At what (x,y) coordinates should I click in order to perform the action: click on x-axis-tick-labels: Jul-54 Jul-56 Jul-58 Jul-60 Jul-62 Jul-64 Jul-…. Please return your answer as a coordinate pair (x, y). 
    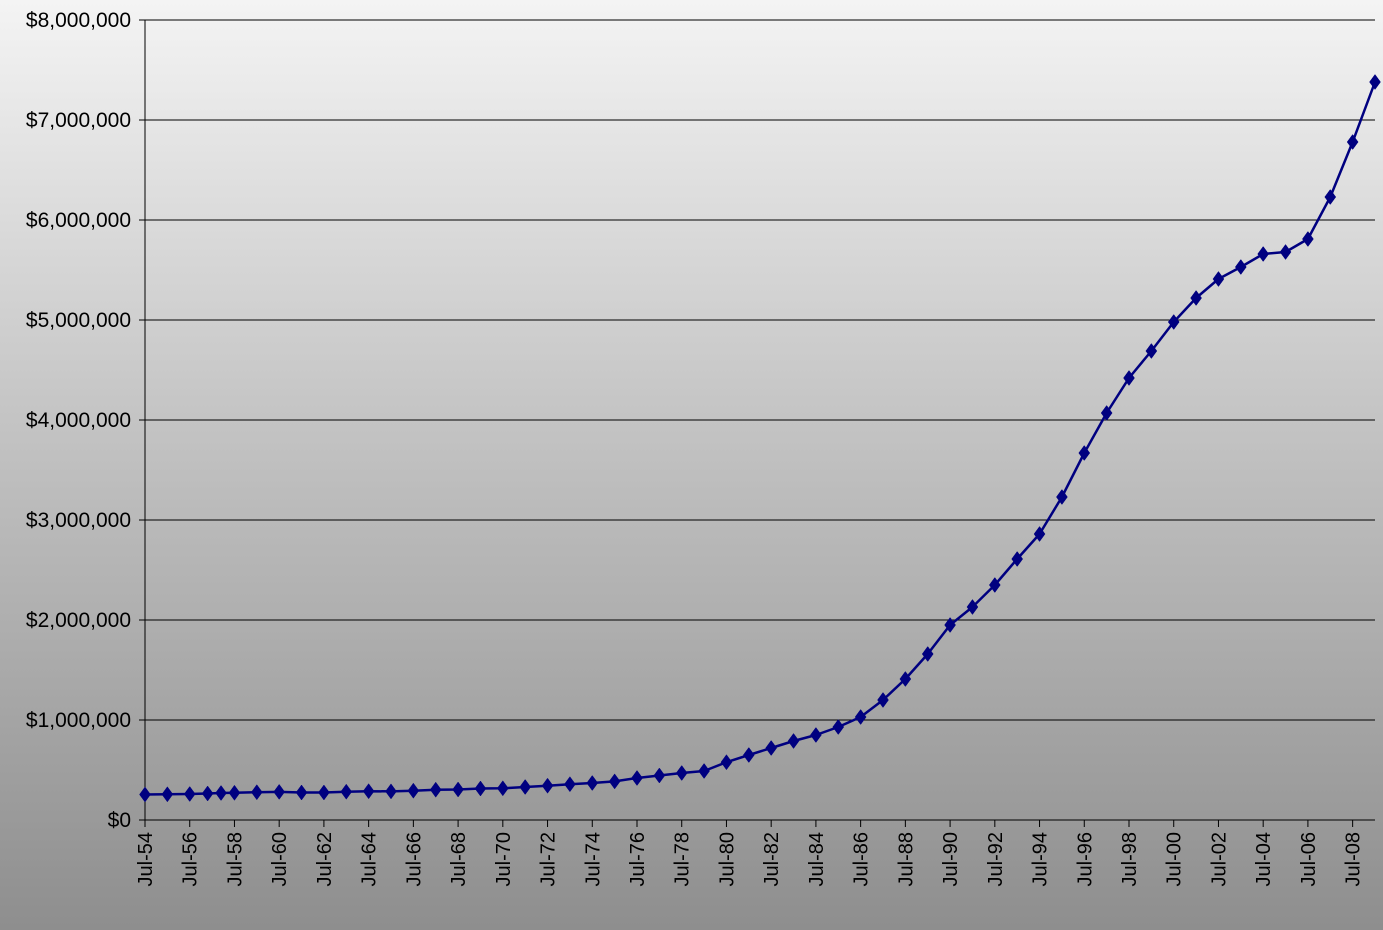
    Looking at the image, I should click on (750, 859).